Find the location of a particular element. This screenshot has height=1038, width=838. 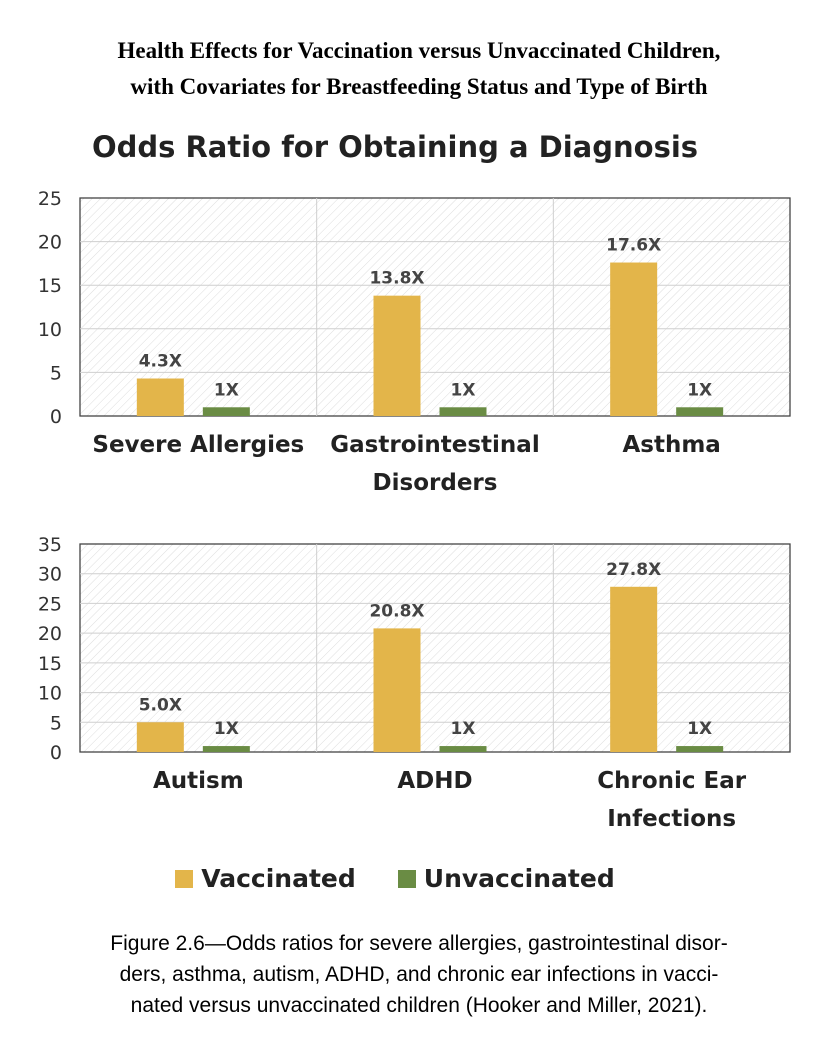

category-label: Infections is located at coordinates (671, 819).